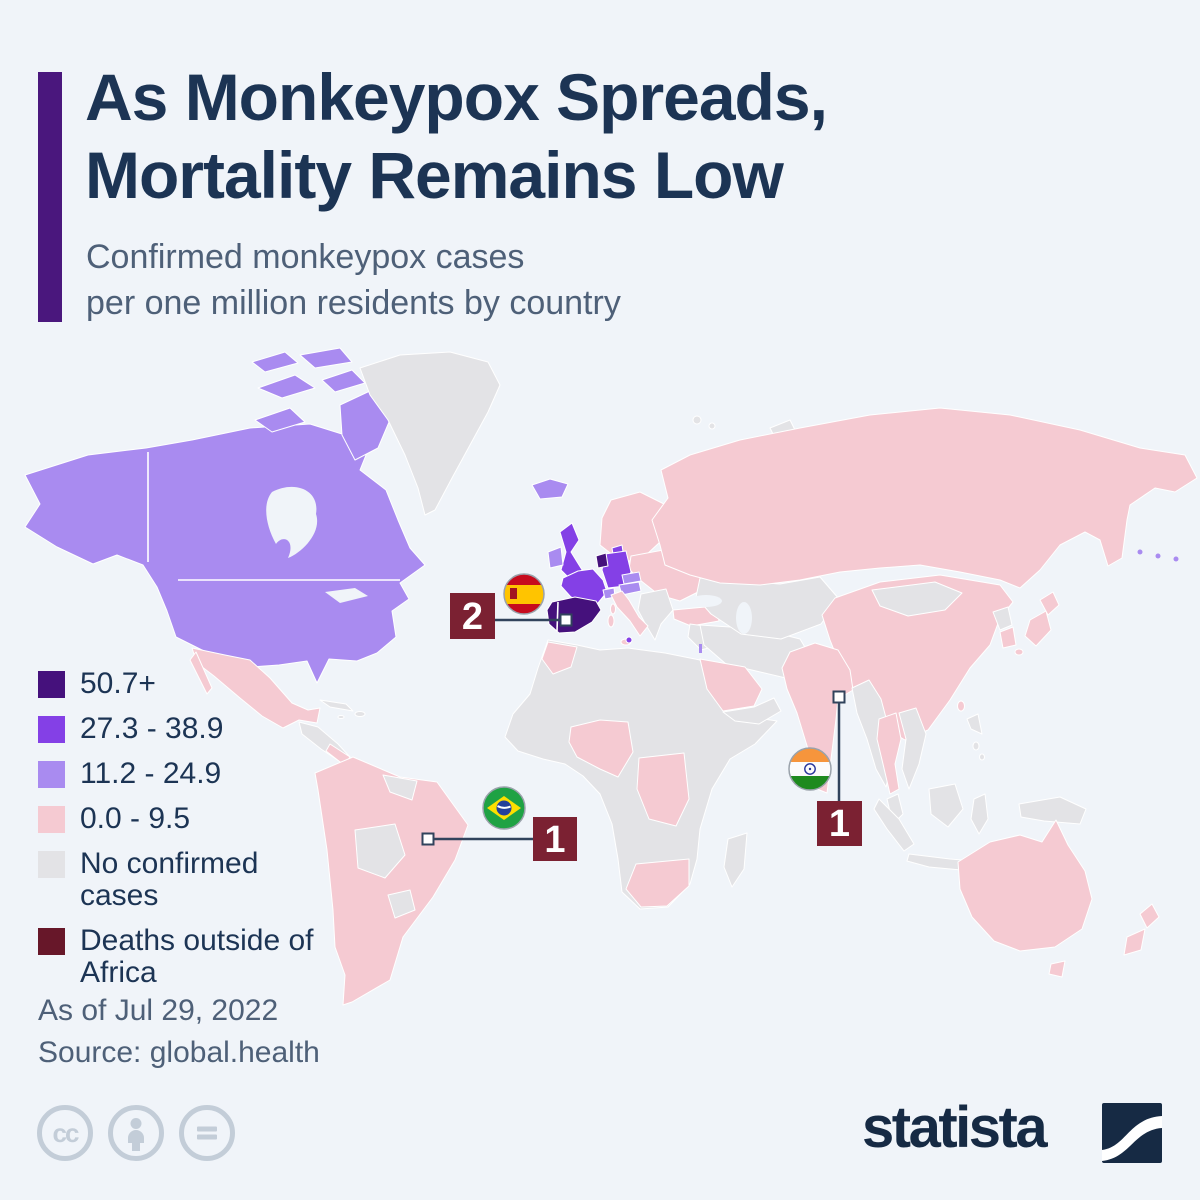 This screenshot has height=1200, width=1200. Describe the element at coordinates (557, 616) in the screenshot. I see `map-portugal-border` at that location.